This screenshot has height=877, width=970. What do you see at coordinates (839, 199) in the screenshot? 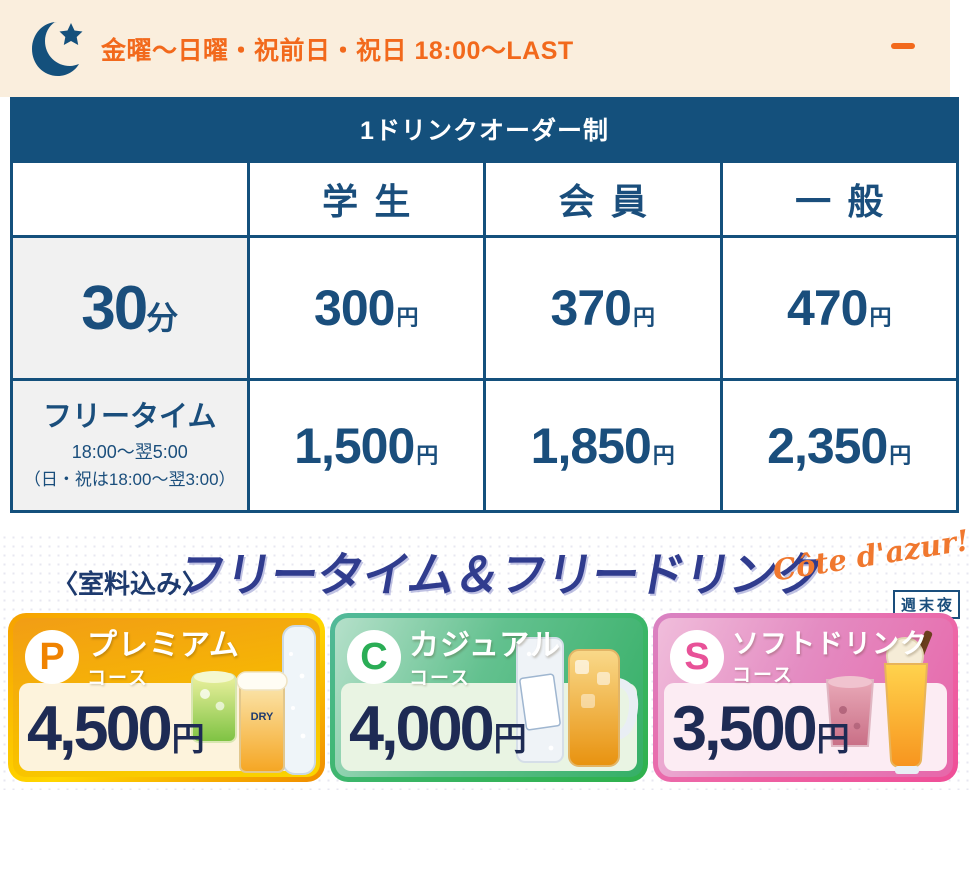
I see `column-header-general: 一般` at bounding box center [839, 199].